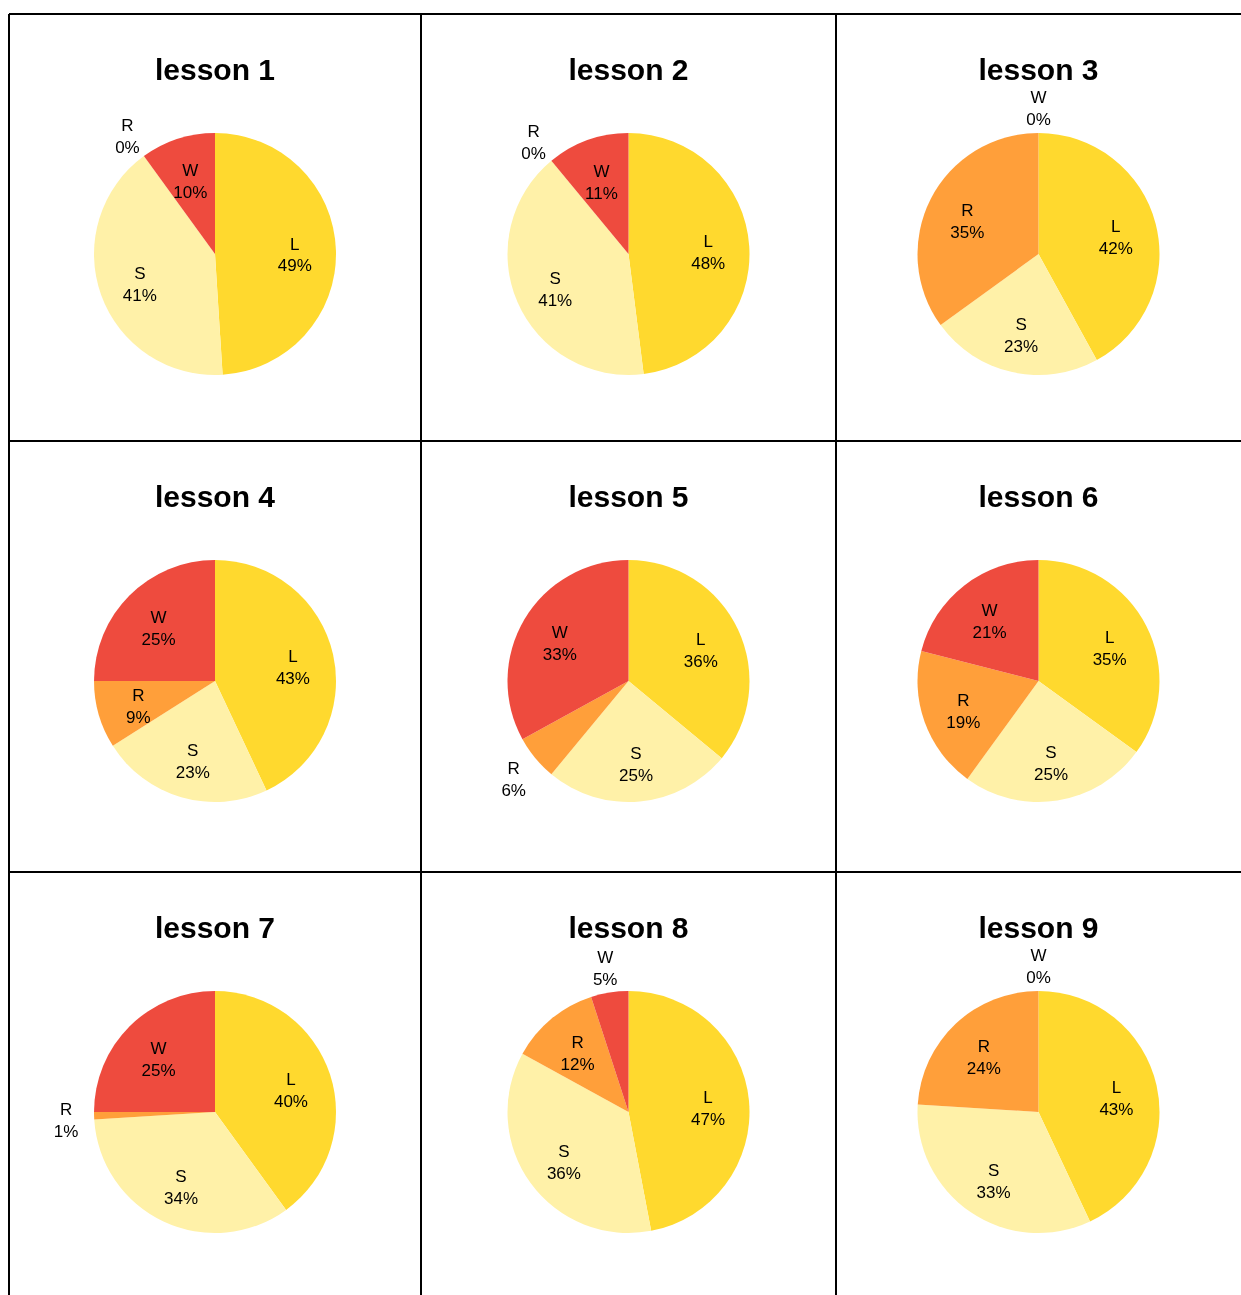 Image resolution: width=1241 pixels, height=1295 pixels. Describe the element at coordinates (601, 193) in the screenshot. I see `data-label: 11%` at that location.